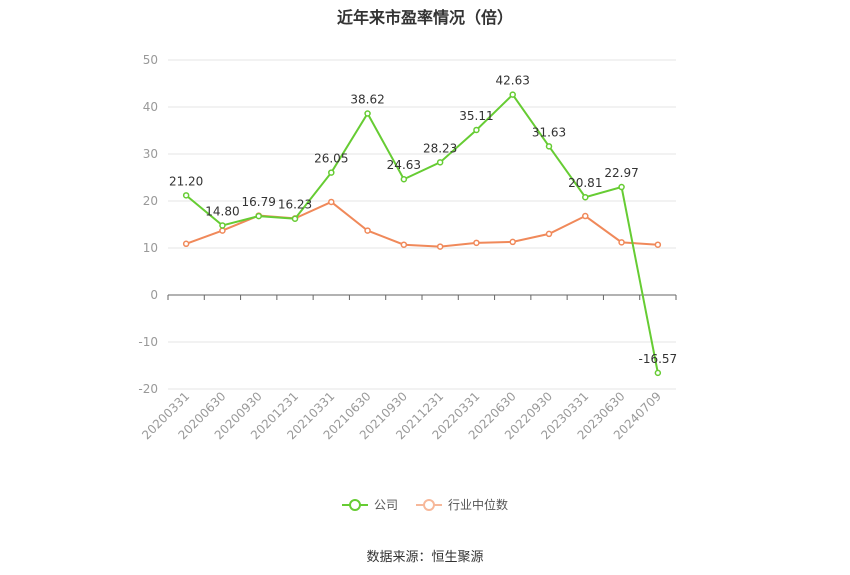 This screenshot has height=575, width=850. I want to click on data-label-company: 28.23, so click(440, 148).